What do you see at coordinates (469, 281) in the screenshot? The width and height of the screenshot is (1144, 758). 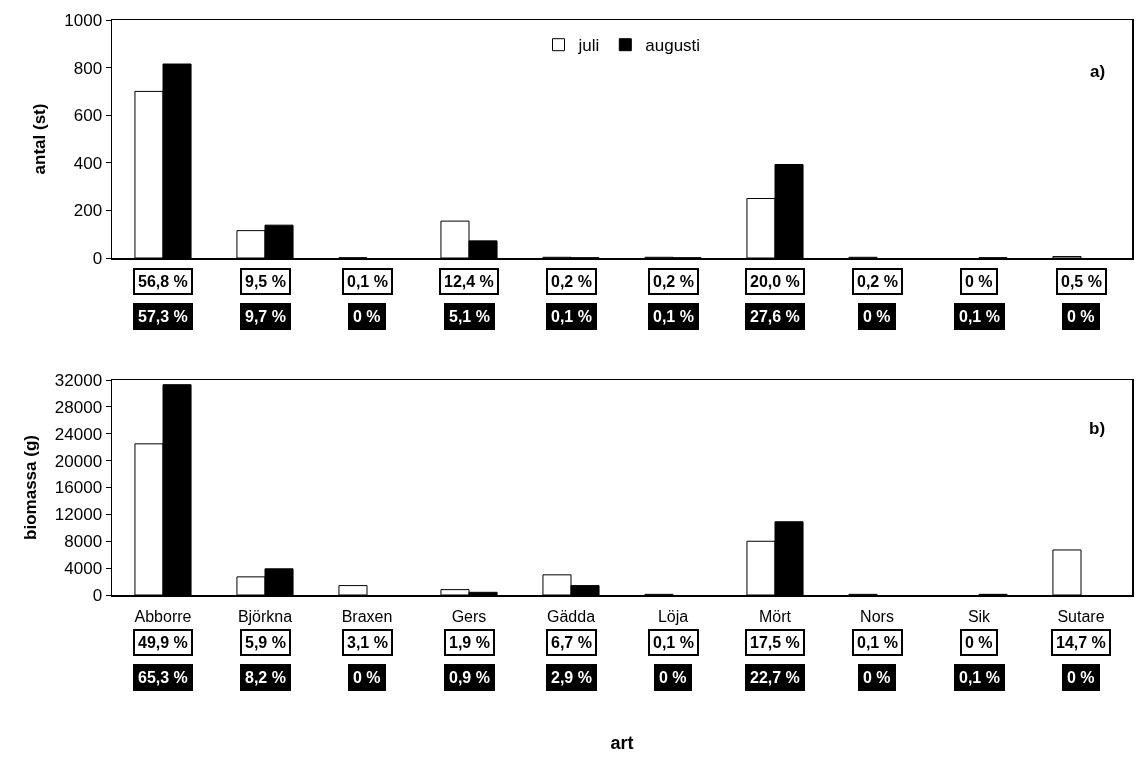 I see `text: 12,4 %` at bounding box center [469, 281].